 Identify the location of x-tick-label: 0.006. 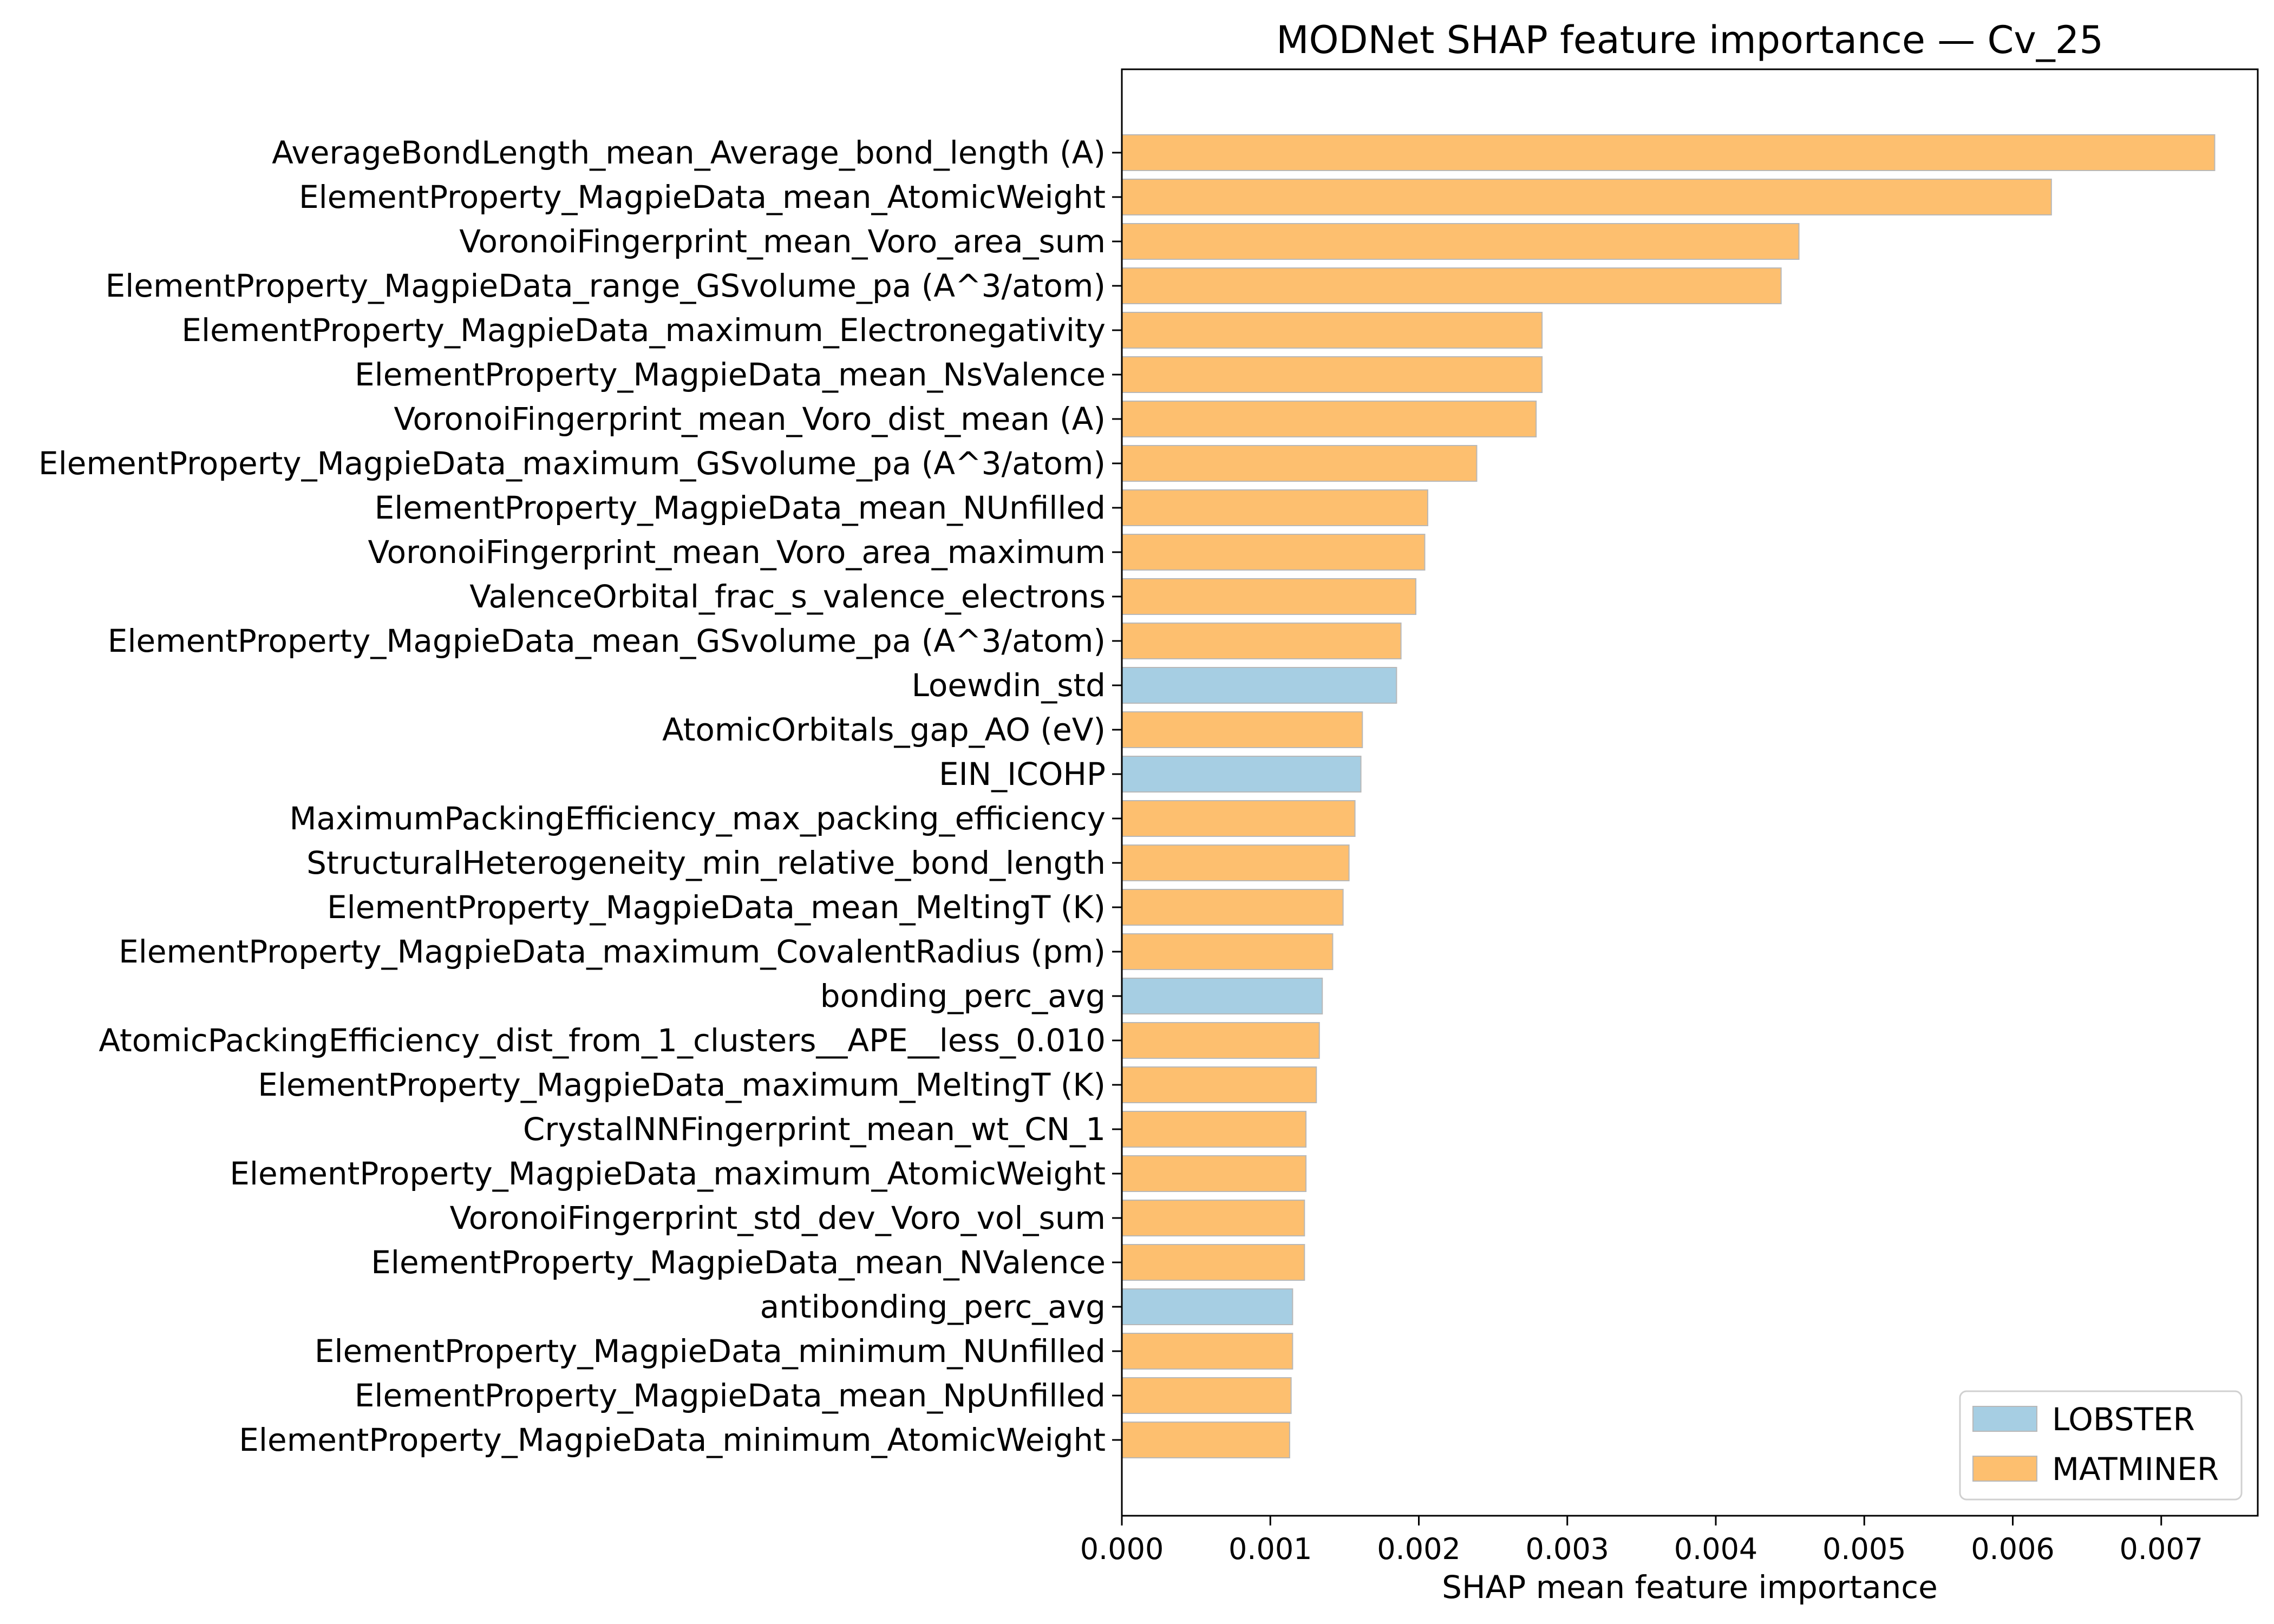
(2013, 1549).